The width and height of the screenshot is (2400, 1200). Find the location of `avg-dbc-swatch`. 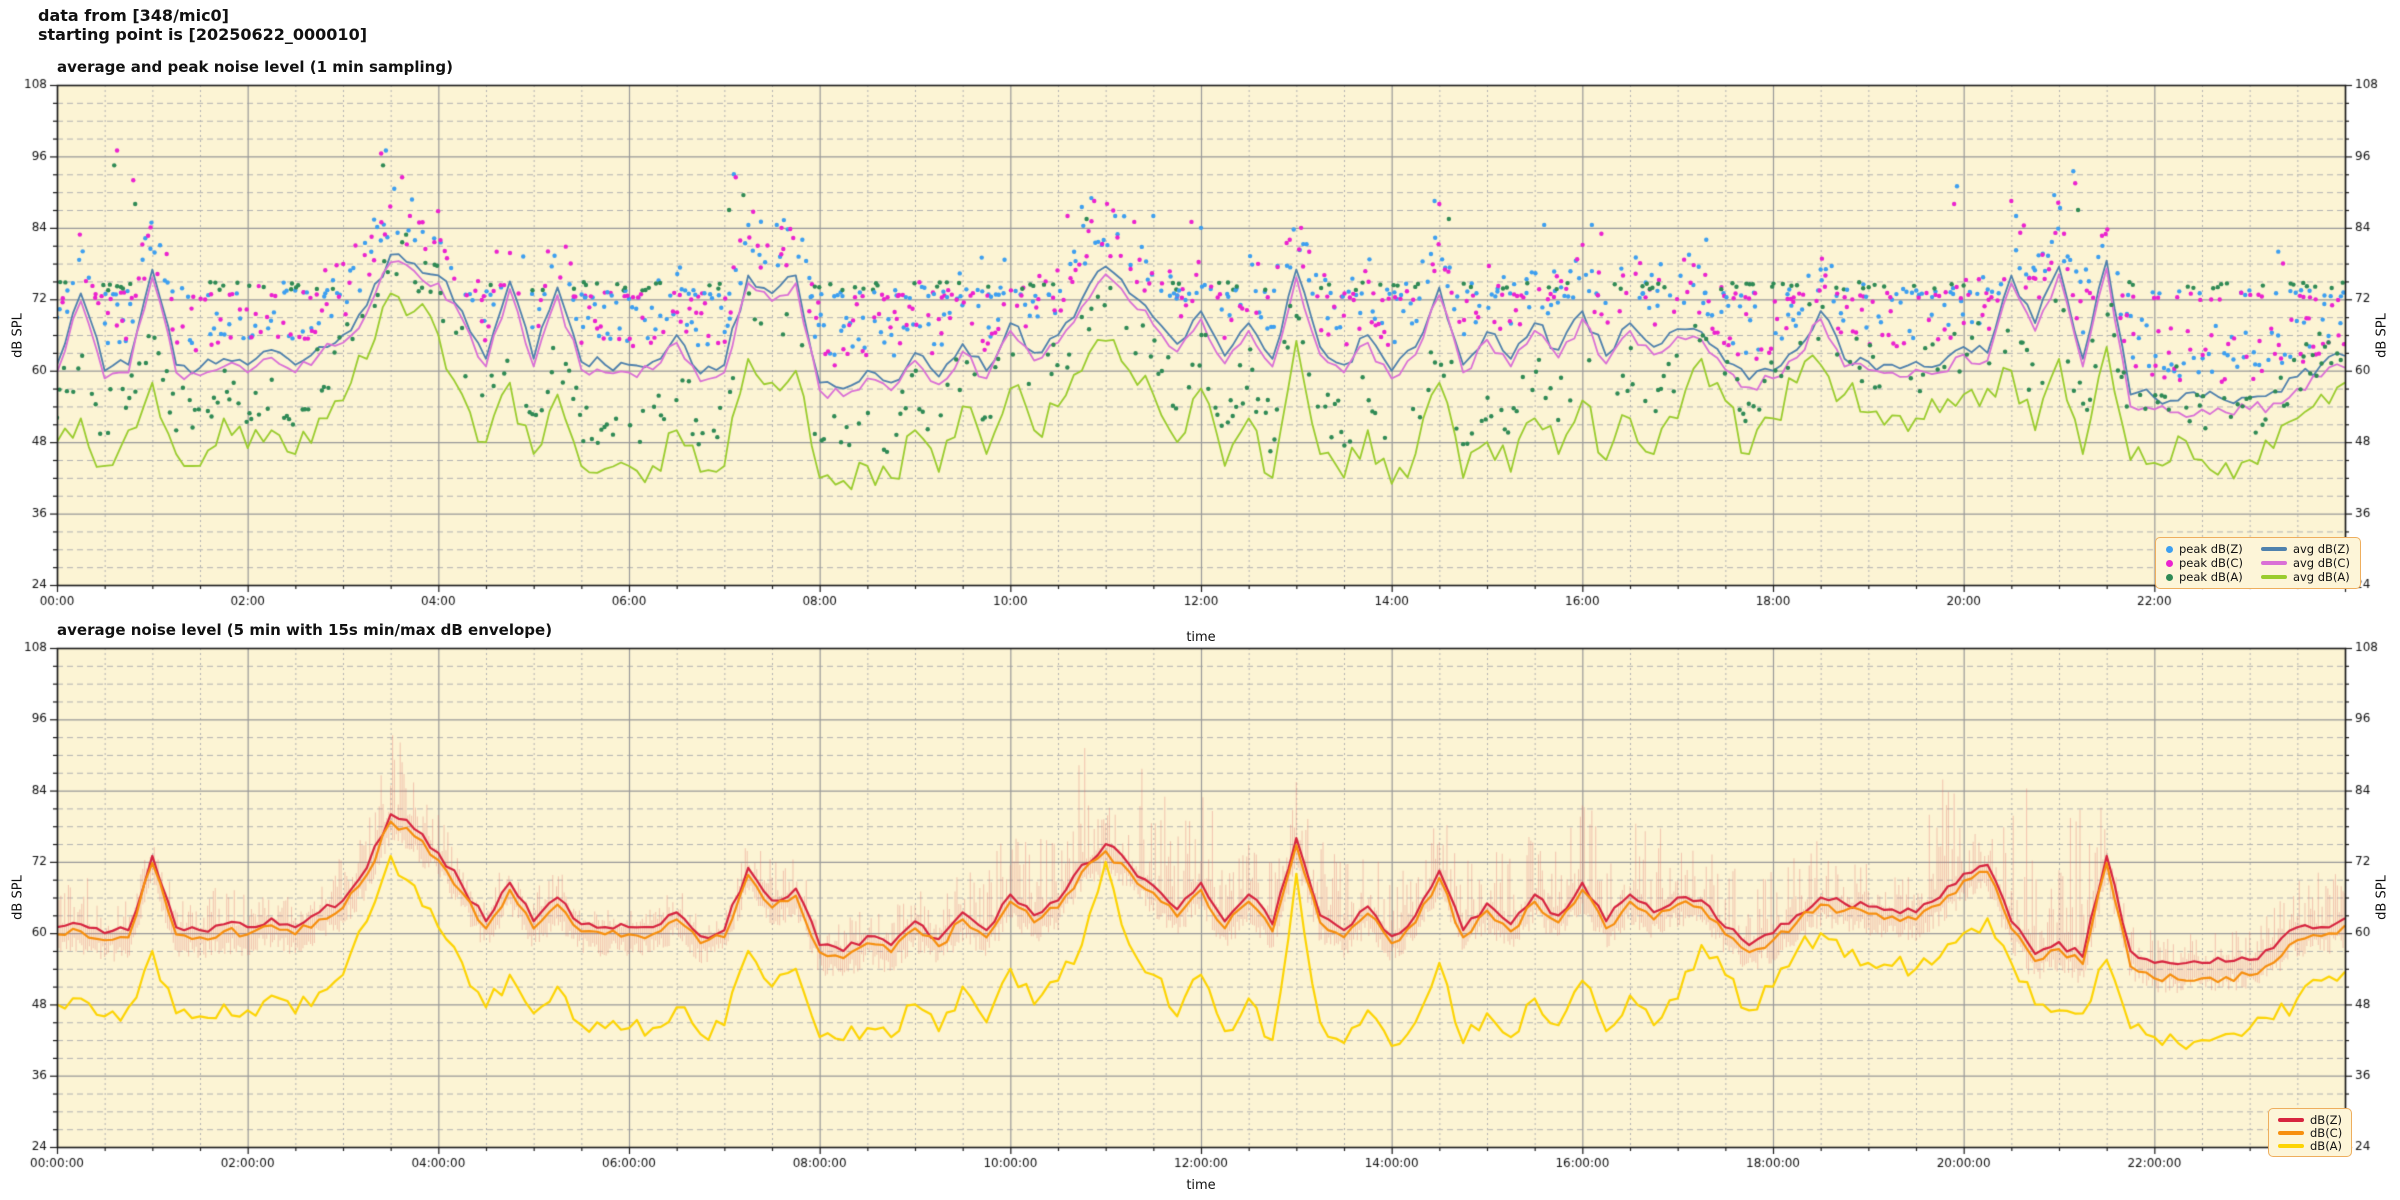

avg-dbc-swatch is located at coordinates (2273, 563).